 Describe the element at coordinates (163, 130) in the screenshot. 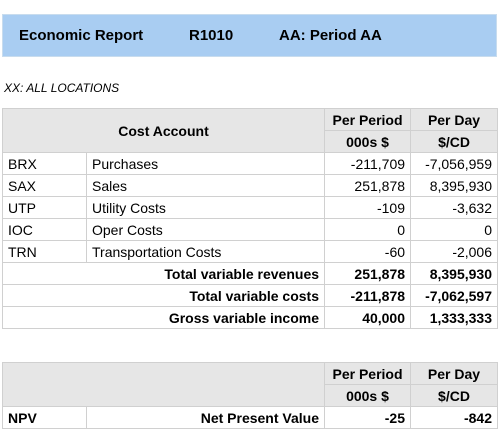

I see `cost-account-header: Cost Account` at that location.